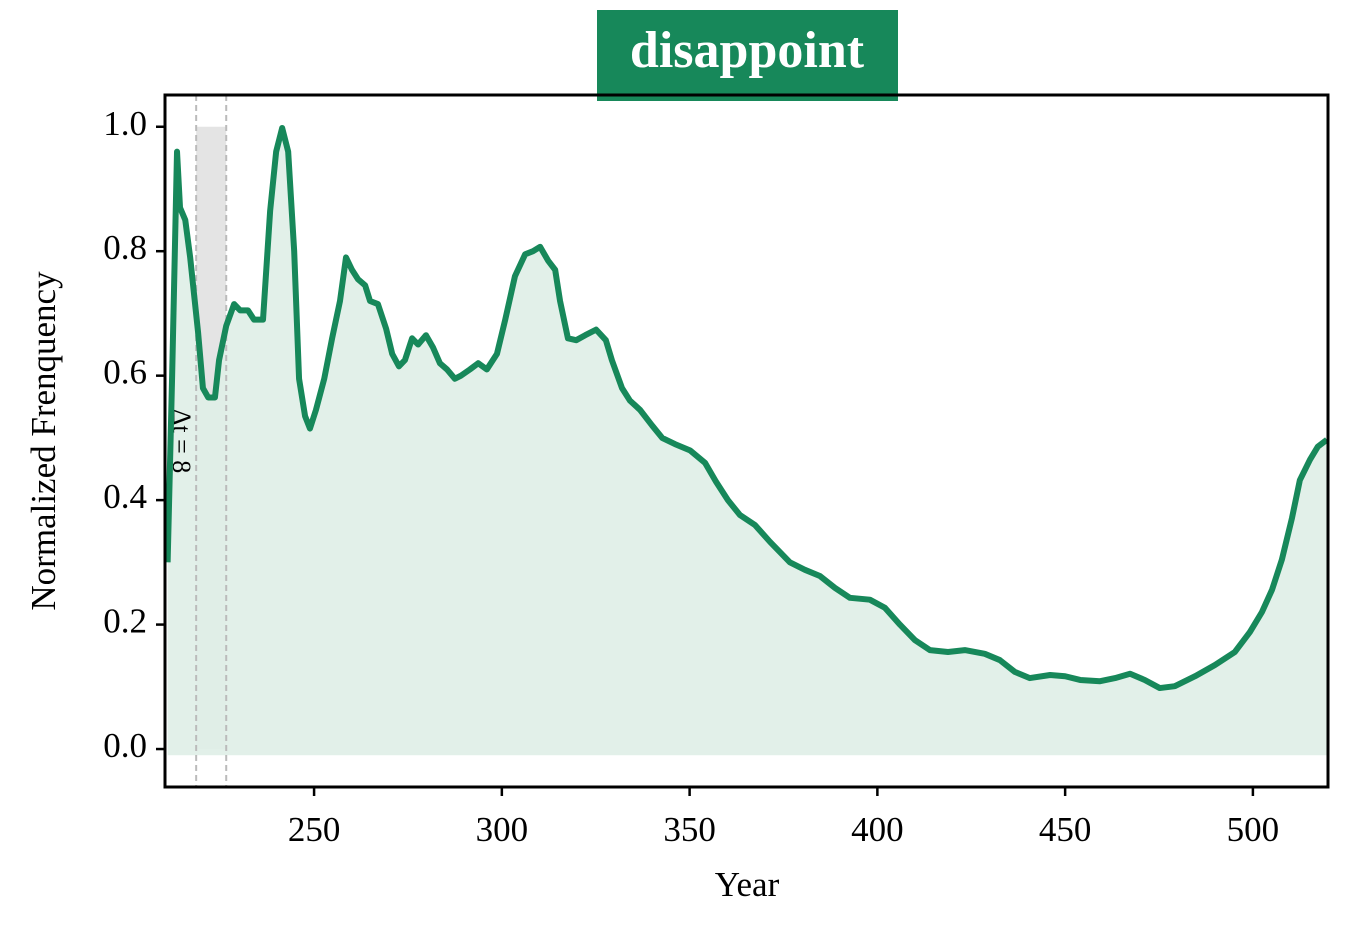 This screenshot has width=1358, height=944. I want to click on y-tick-label: 0.8, so click(125, 247).